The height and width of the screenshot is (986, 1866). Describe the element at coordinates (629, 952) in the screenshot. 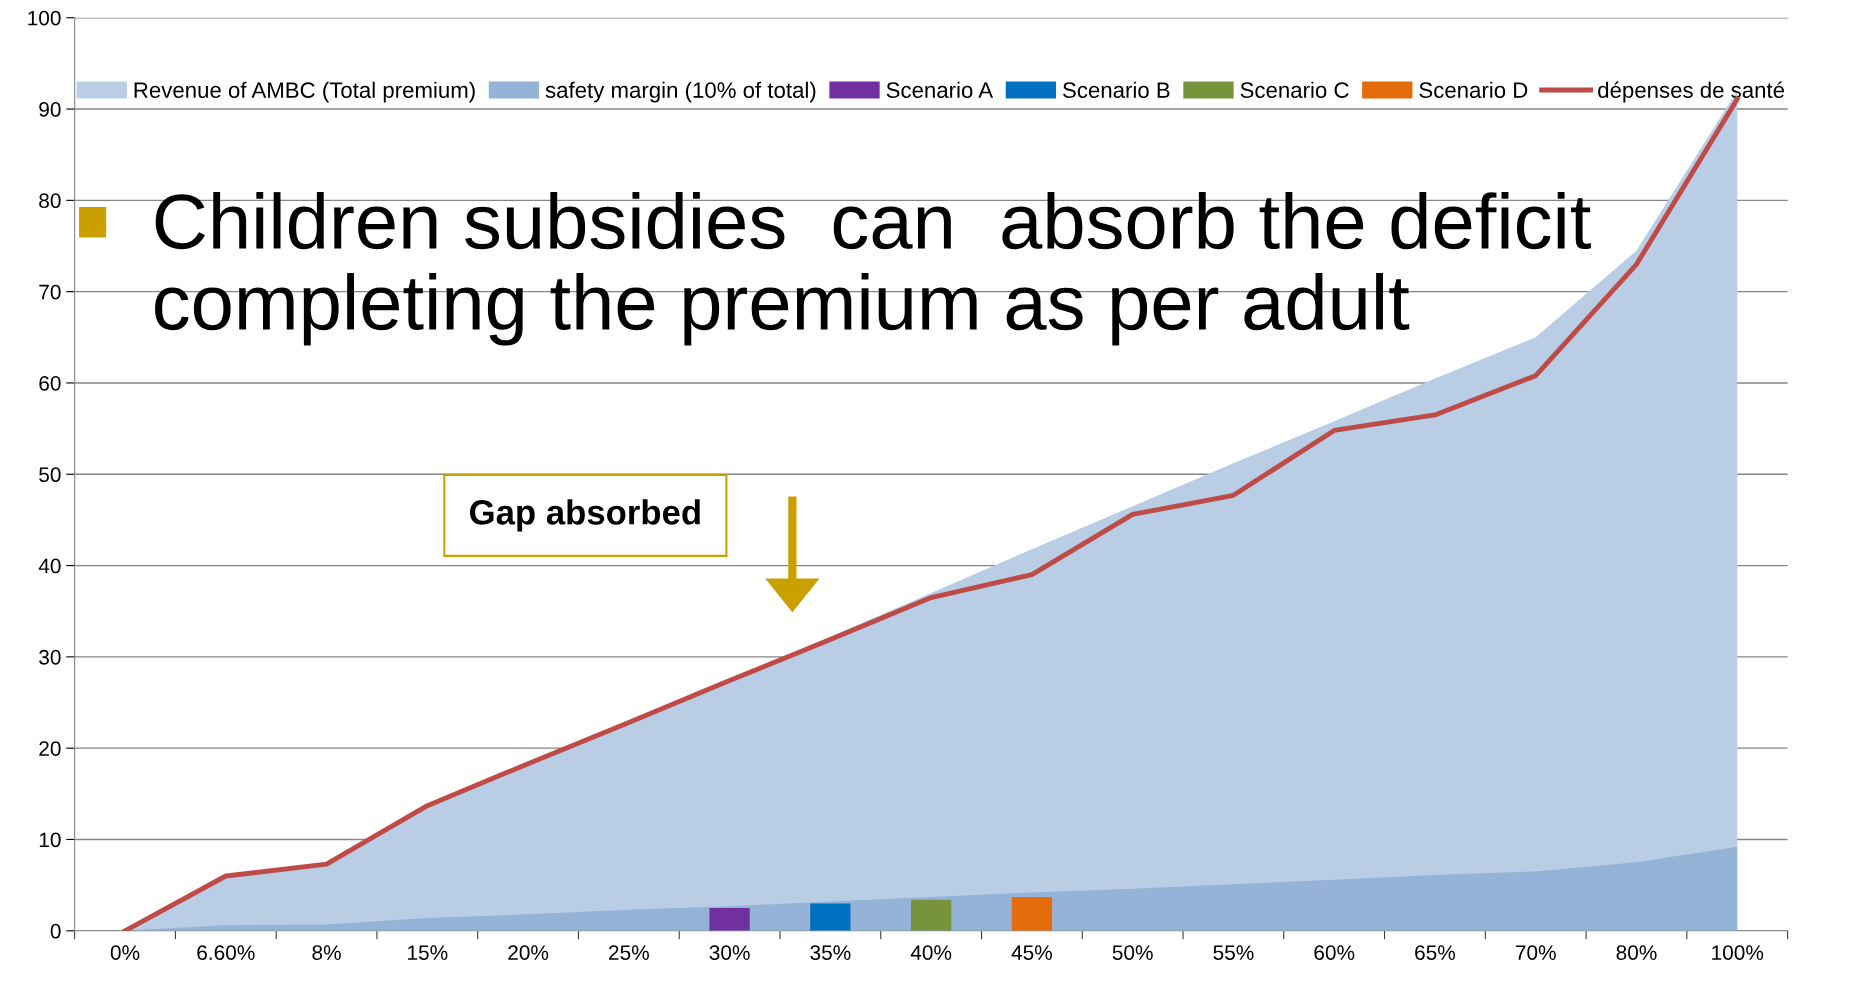

I see `x-tick-label: 25%` at that location.